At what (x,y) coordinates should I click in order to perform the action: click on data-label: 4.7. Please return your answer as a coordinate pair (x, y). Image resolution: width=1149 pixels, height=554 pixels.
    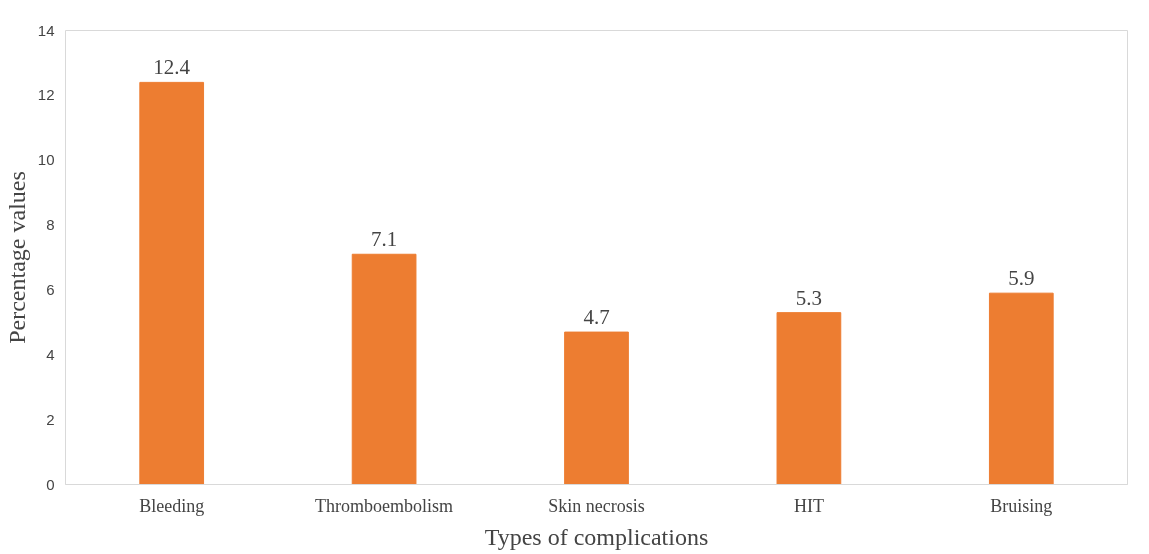
    Looking at the image, I should click on (596, 317).